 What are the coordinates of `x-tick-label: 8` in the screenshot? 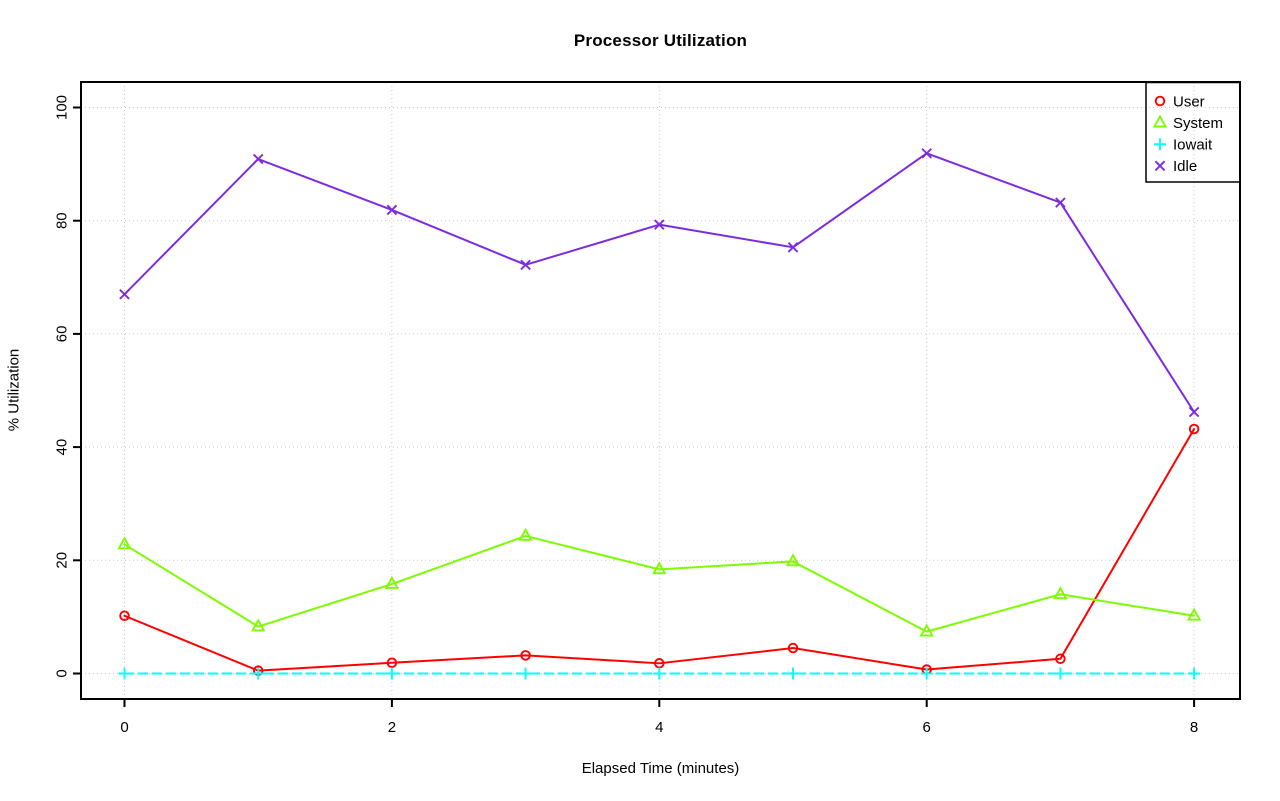 It's located at (1194, 727).